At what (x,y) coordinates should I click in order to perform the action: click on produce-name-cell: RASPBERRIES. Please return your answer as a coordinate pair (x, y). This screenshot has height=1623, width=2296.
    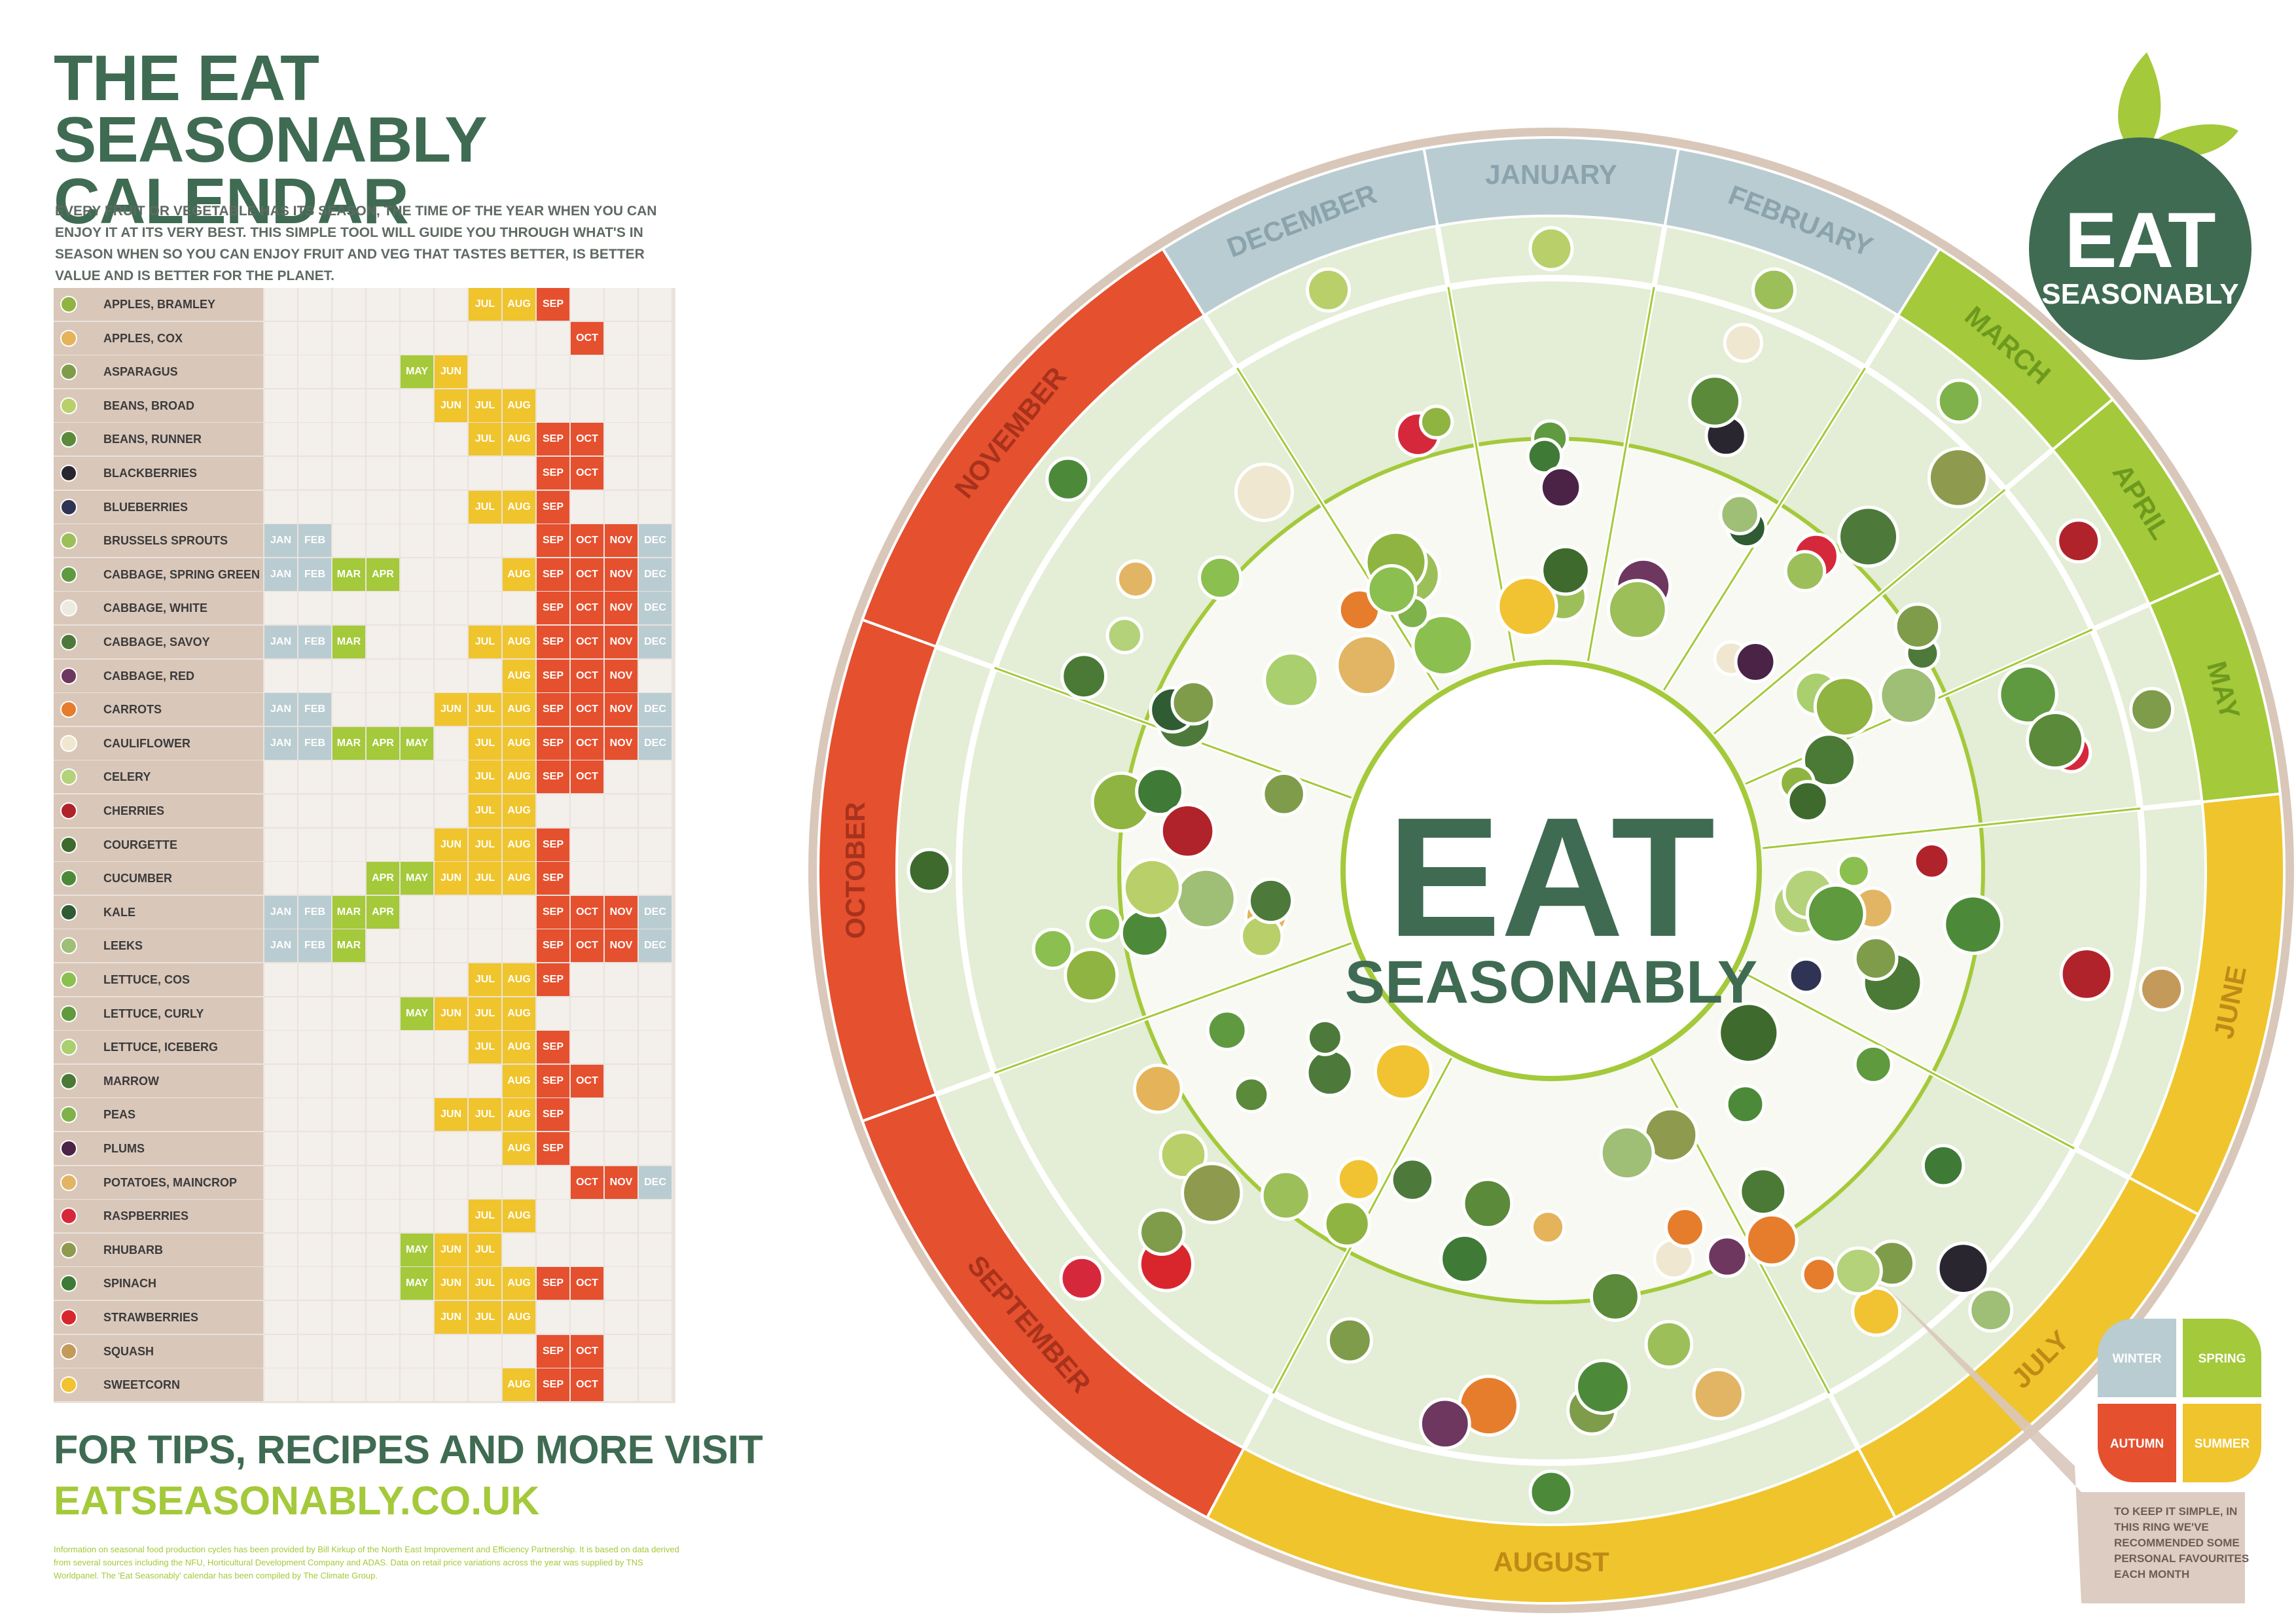
    Looking at the image, I should click on (158, 1216).